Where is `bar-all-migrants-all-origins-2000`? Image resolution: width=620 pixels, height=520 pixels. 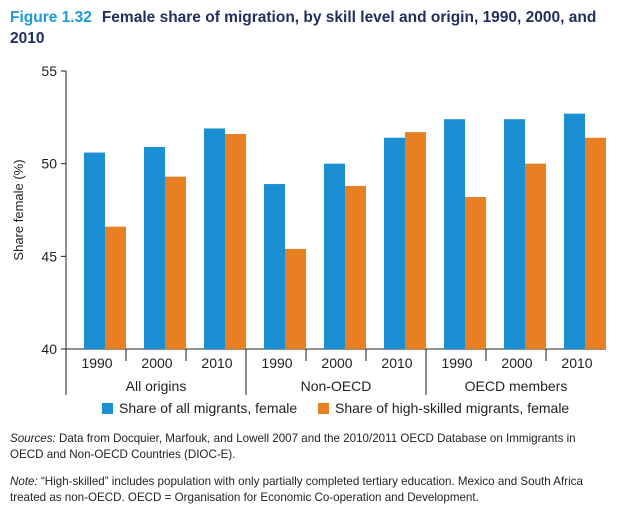
bar-all-migrants-all-origins-2000 is located at coordinates (154, 247).